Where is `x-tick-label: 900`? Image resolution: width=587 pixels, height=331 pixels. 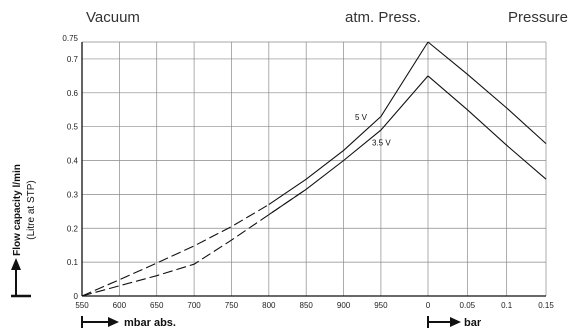
x-tick-label: 900 is located at coordinates (344, 305).